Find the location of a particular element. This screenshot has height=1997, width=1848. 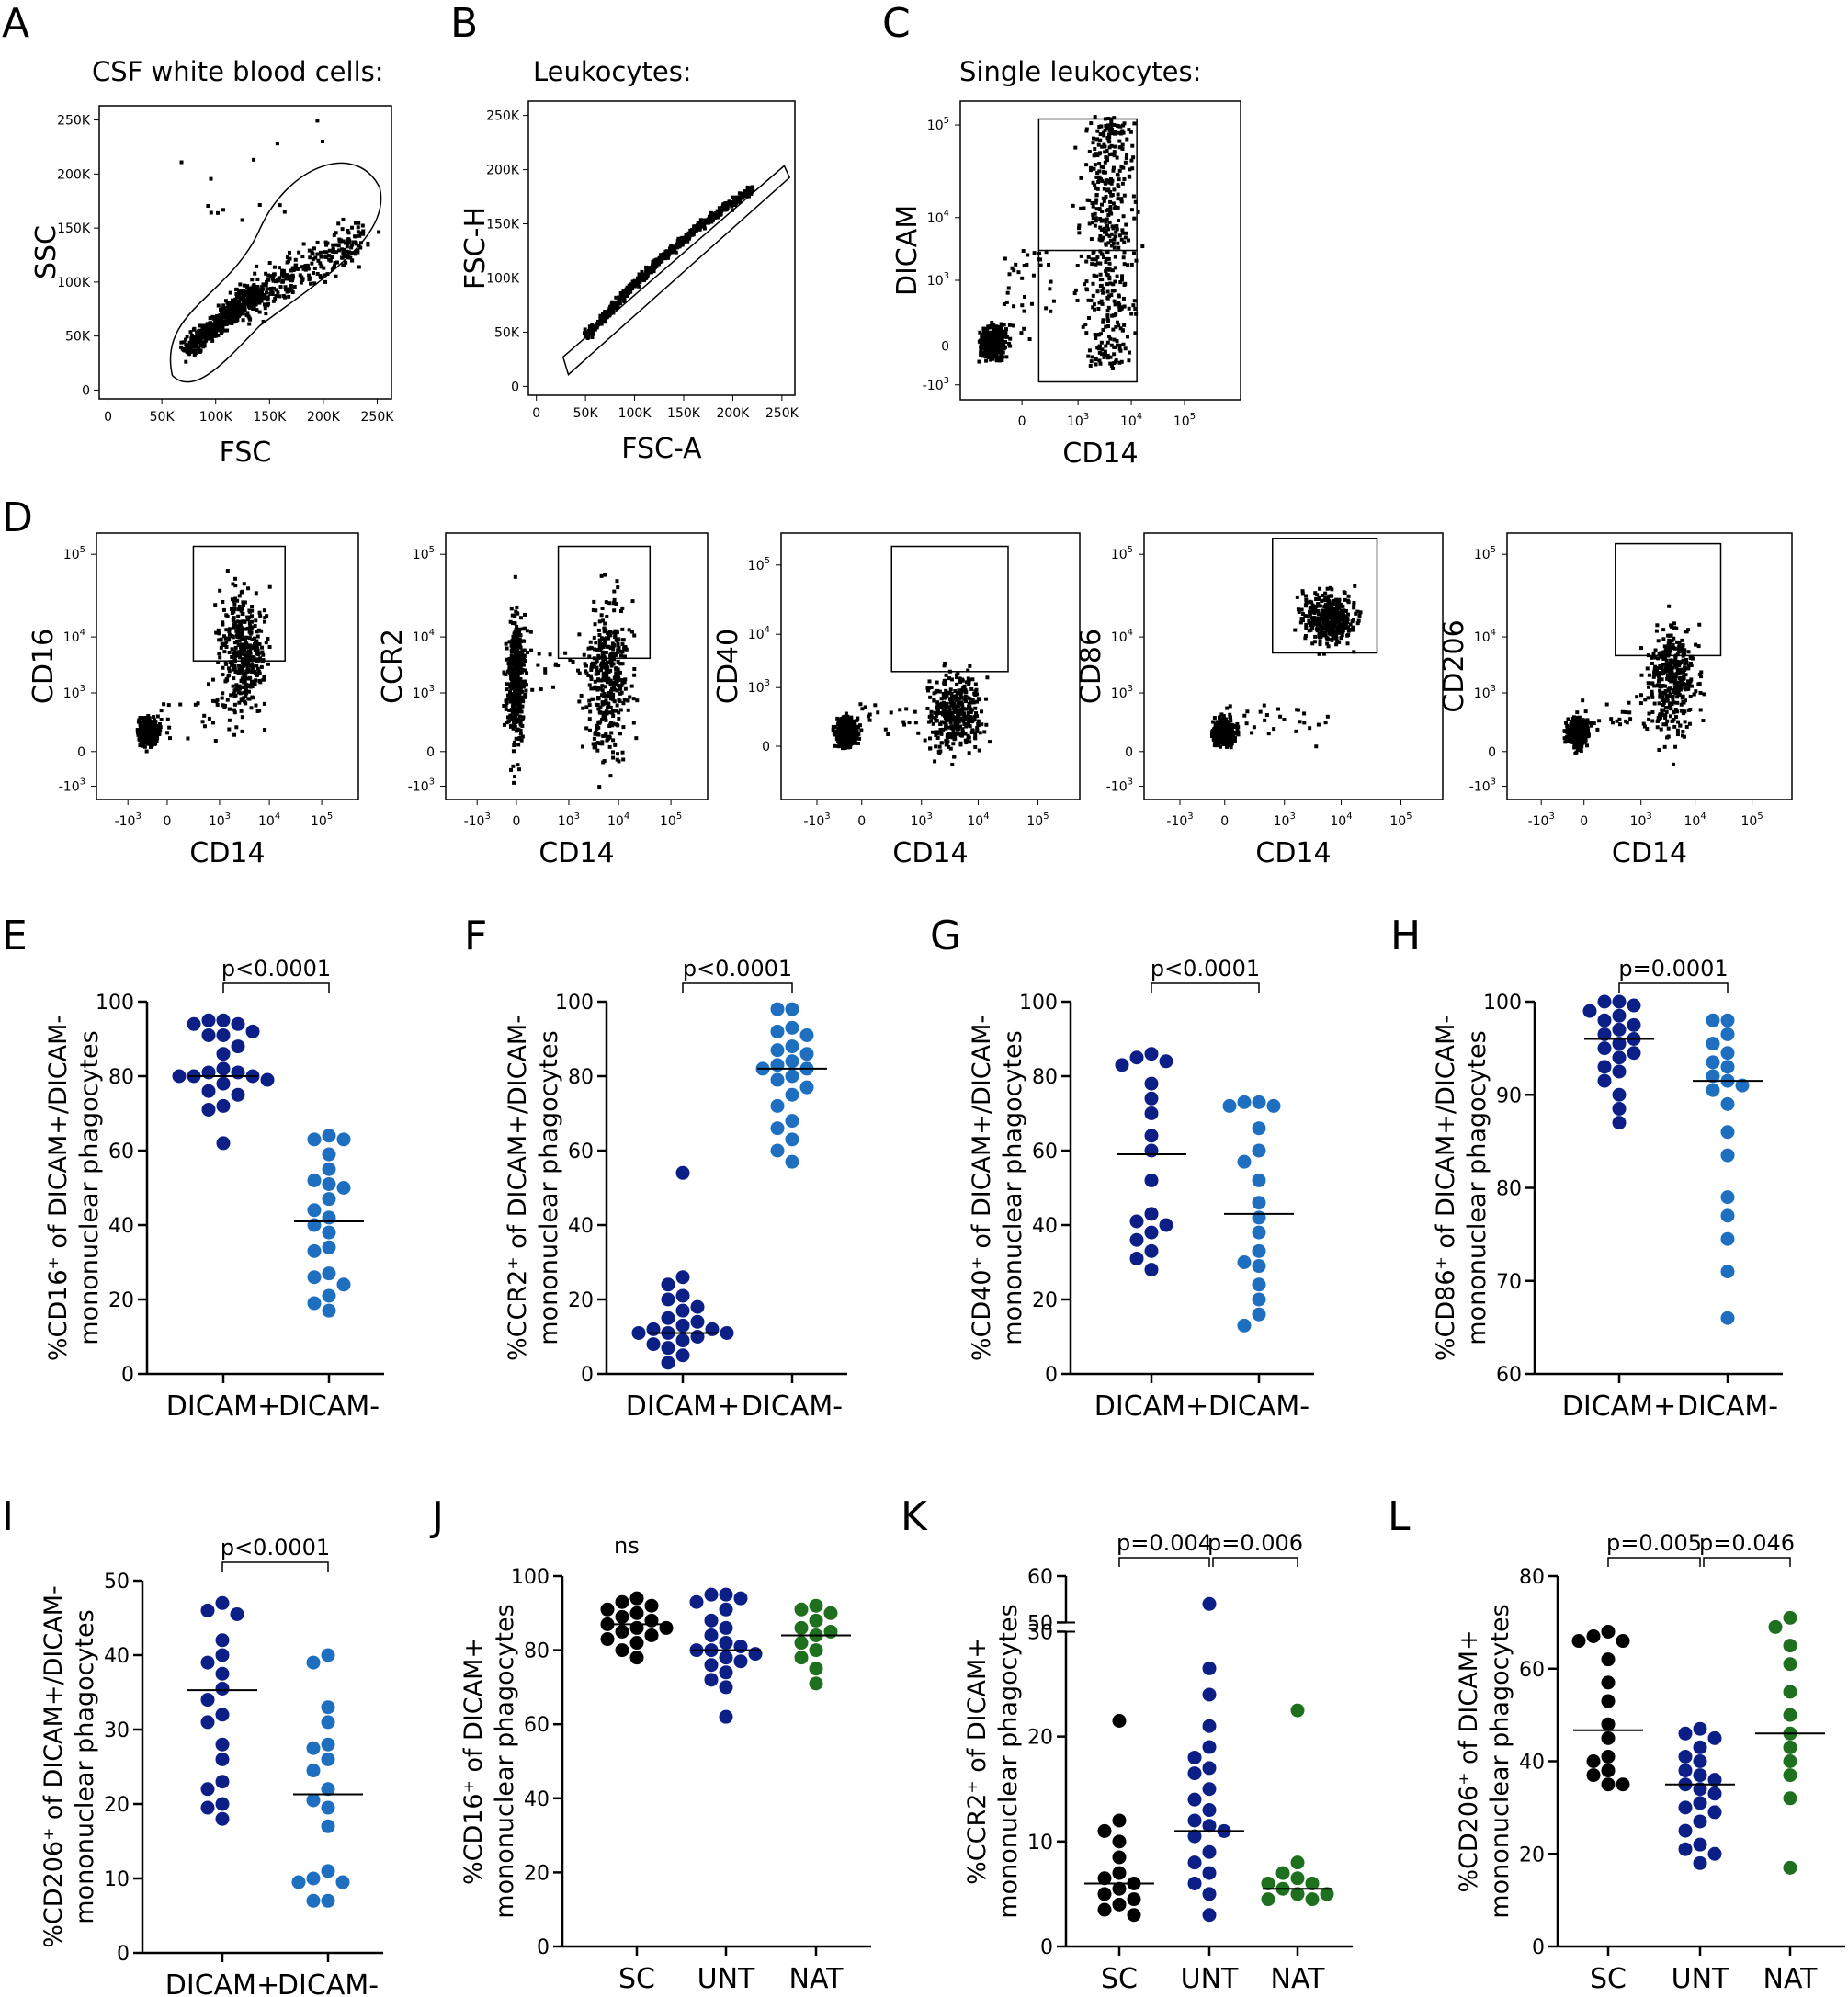

y-tick-label: 100K is located at coordinates (503, 278).